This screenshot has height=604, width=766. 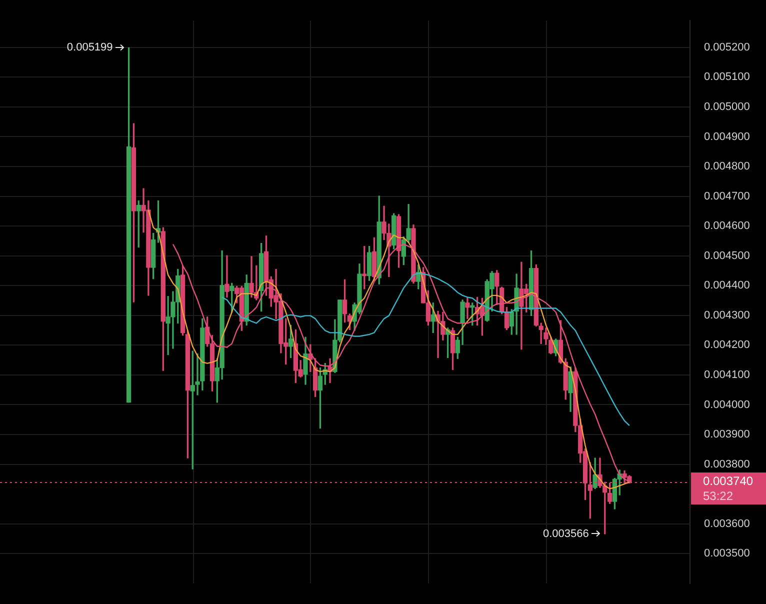 I want to click on y-tick-label: 0.004800, so click(x=727, y=166).